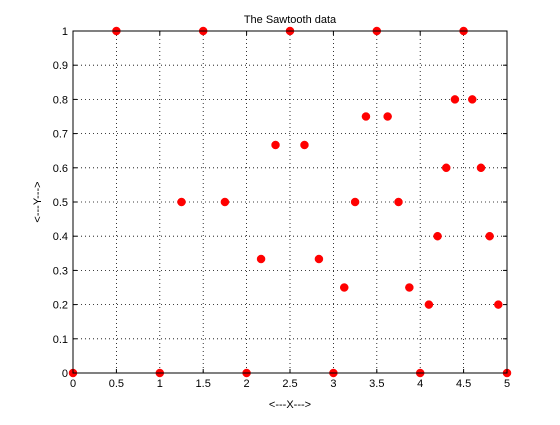 The width and height of the screenshot is (560, 425). Describe the element at coordinates (65, 374) in the screenshot. I see `y-tick-label: 0` at that location.